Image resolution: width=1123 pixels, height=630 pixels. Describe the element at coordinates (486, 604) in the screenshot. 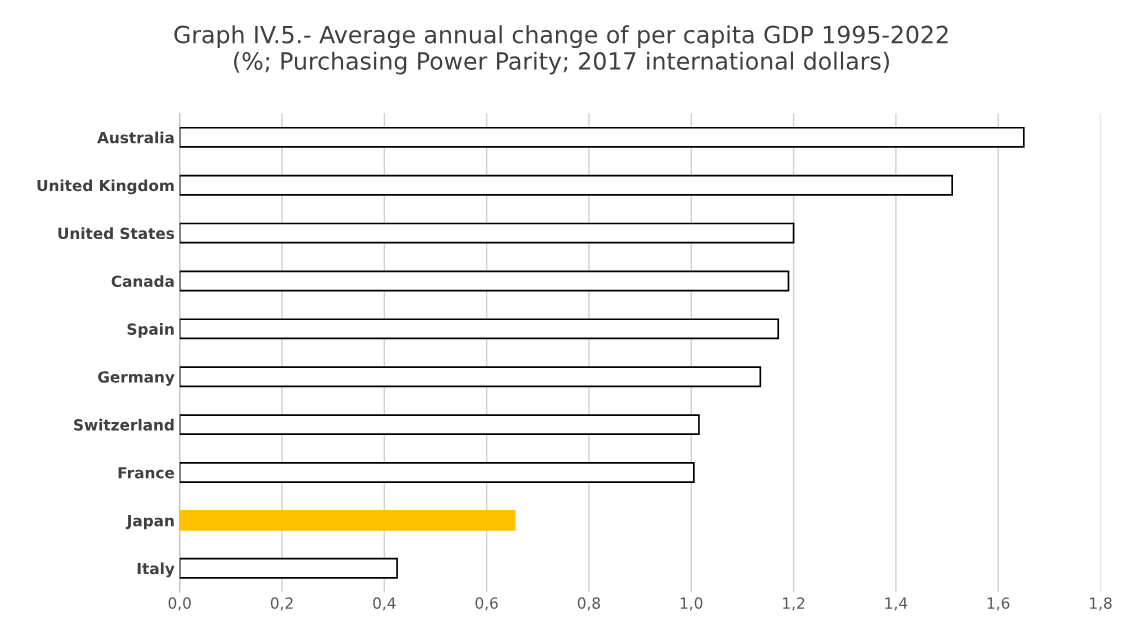

I see `x-tick-label: 0,6` at that location.